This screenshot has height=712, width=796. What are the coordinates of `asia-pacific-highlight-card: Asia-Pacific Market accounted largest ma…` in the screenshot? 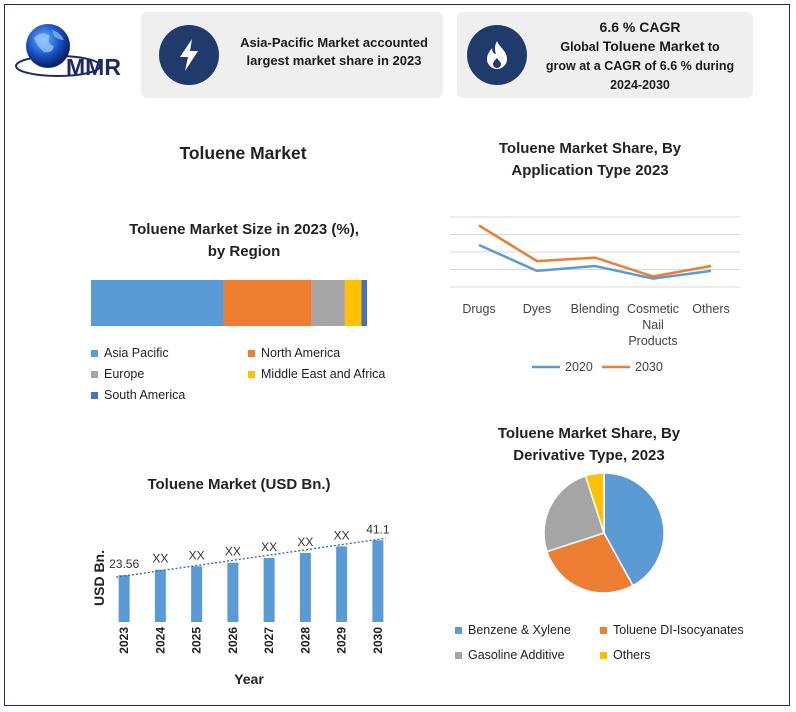 It's located at (292, 55).